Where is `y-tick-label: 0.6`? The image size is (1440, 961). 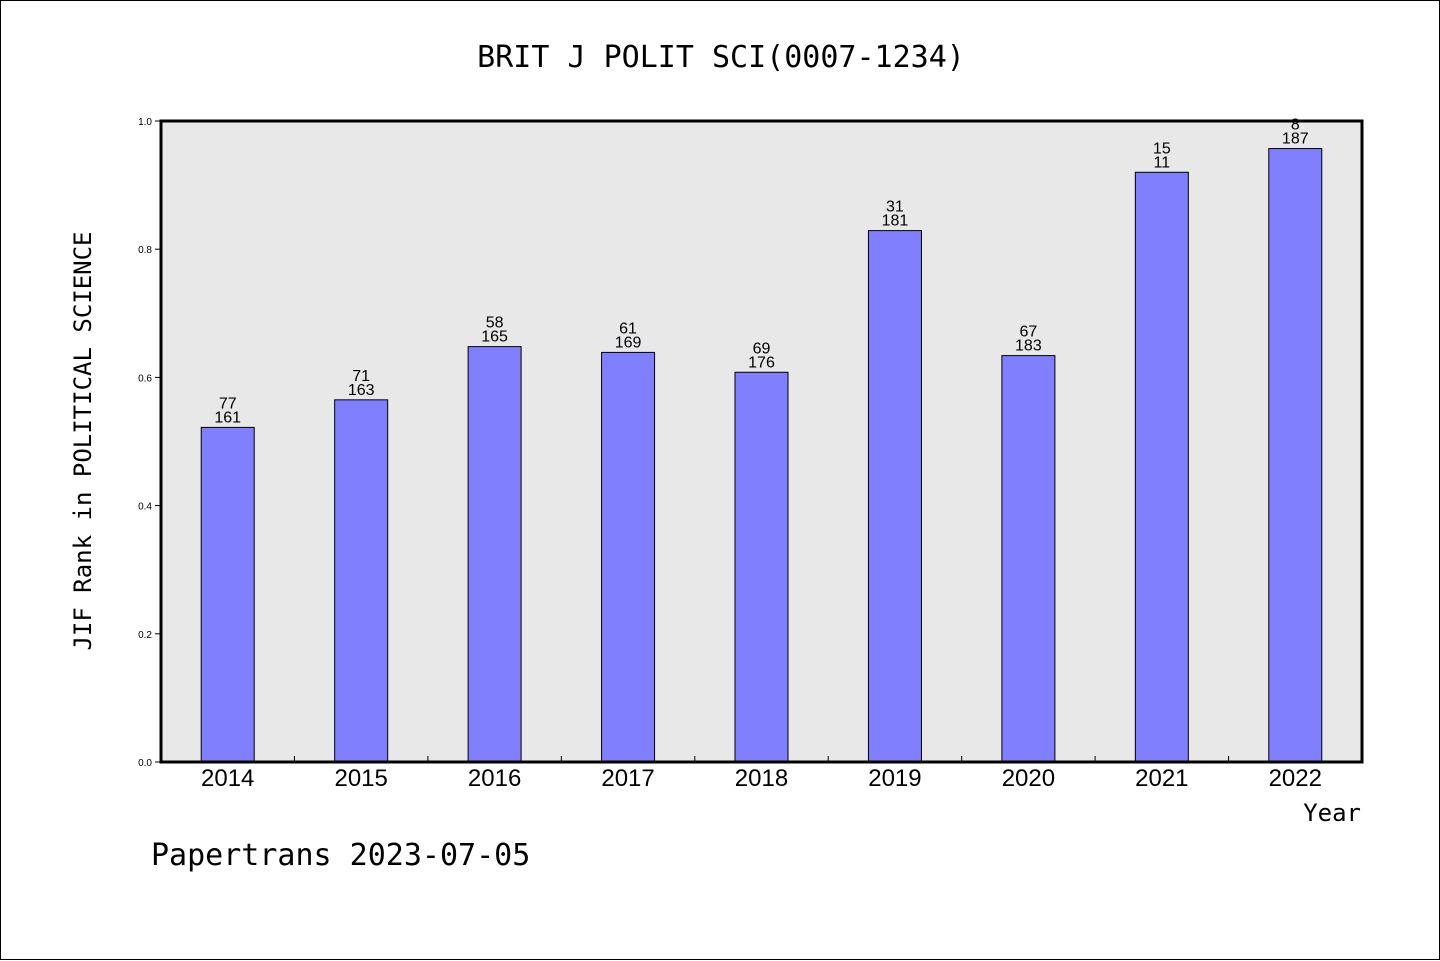 y-tick-label: 0.6 is located at coordinates (145, 378).